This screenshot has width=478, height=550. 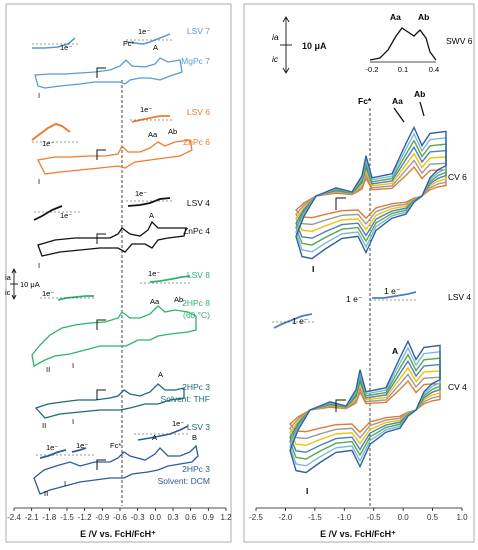 I want to click on label-lsv7: LSV 7, so click(x=198, y=31).